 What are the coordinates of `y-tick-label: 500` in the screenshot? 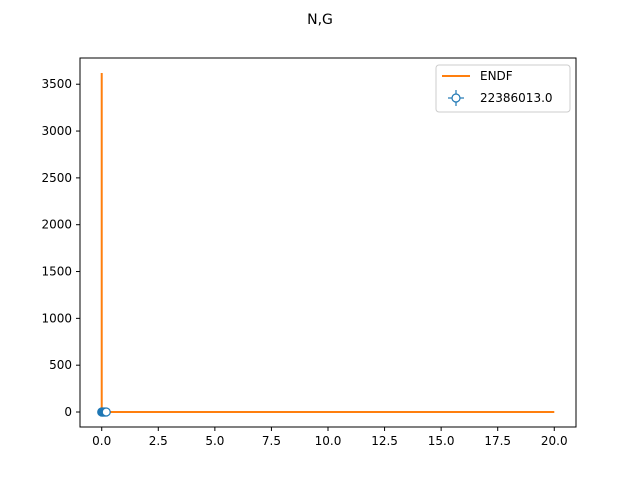 It's located at (60, 365).